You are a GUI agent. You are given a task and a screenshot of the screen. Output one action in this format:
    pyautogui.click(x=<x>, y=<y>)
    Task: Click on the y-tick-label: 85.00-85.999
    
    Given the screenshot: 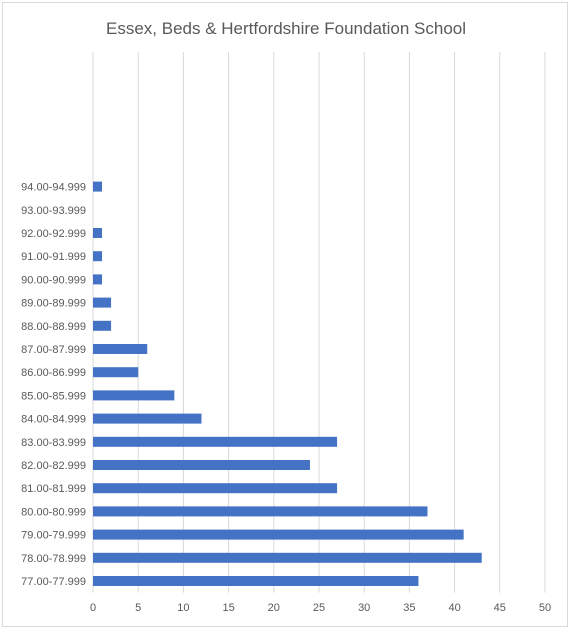 What is the action you would take?
    pyautogui.click(x=53, y=396)
    